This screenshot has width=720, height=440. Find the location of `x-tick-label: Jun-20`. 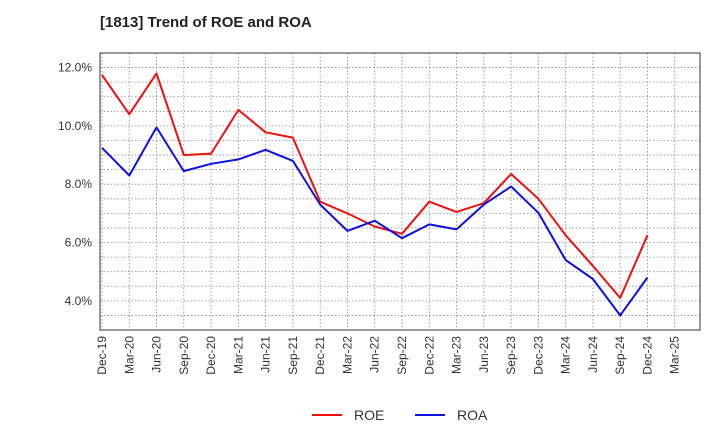

x-tick-label: Jun-20 is located at coordinates (157, 354).